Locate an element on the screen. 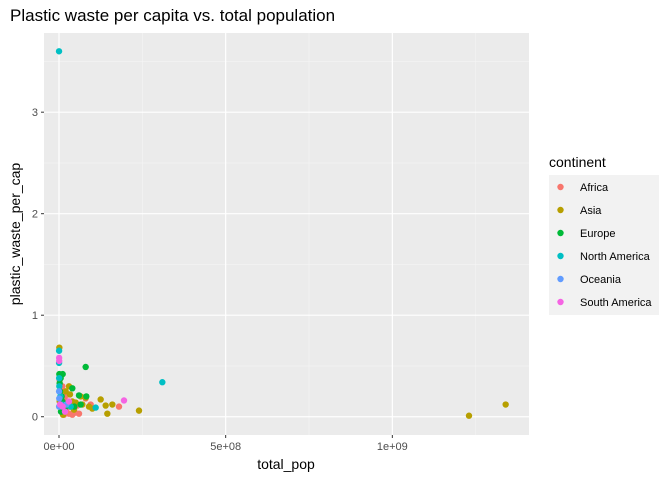 This screenshot has height=480, width=672. y-tick-label: 2 is located at coordinates (35, 215).